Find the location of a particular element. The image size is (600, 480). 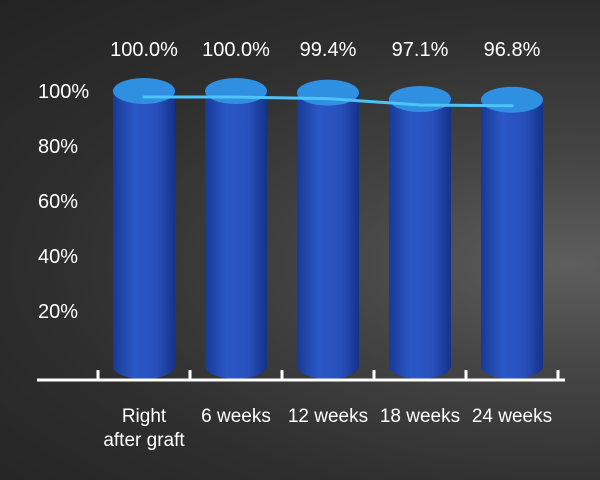

y-tick-label: 60% is located at coordinates (58, 202).